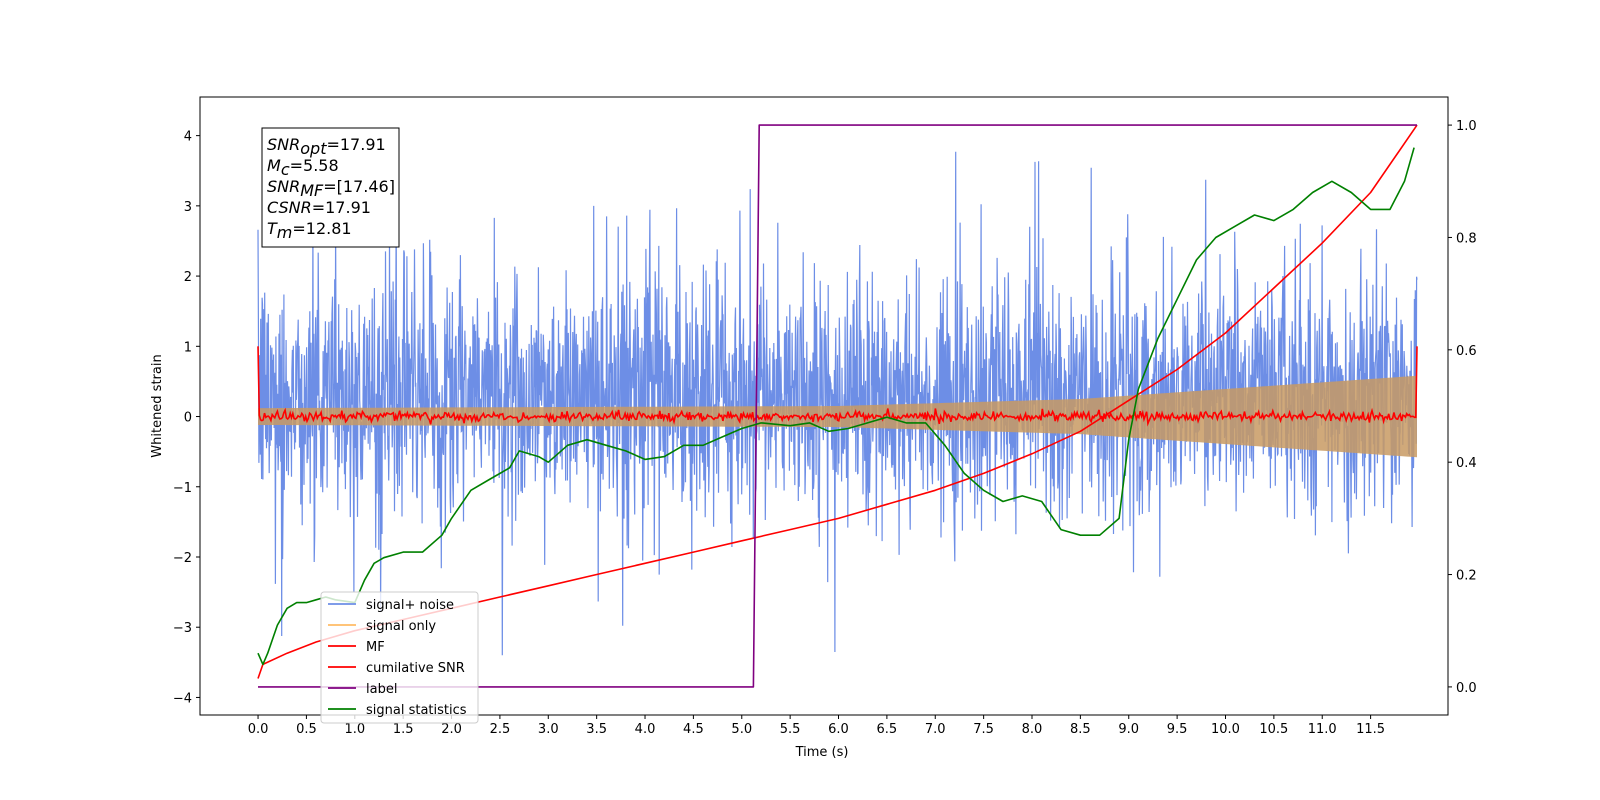 Image resolution: width=1600 pixels, height=800 pixels. Describe the element at coordinates (887, 729) in the screenshot. I see `x-tick-label: 6.5` at that location.